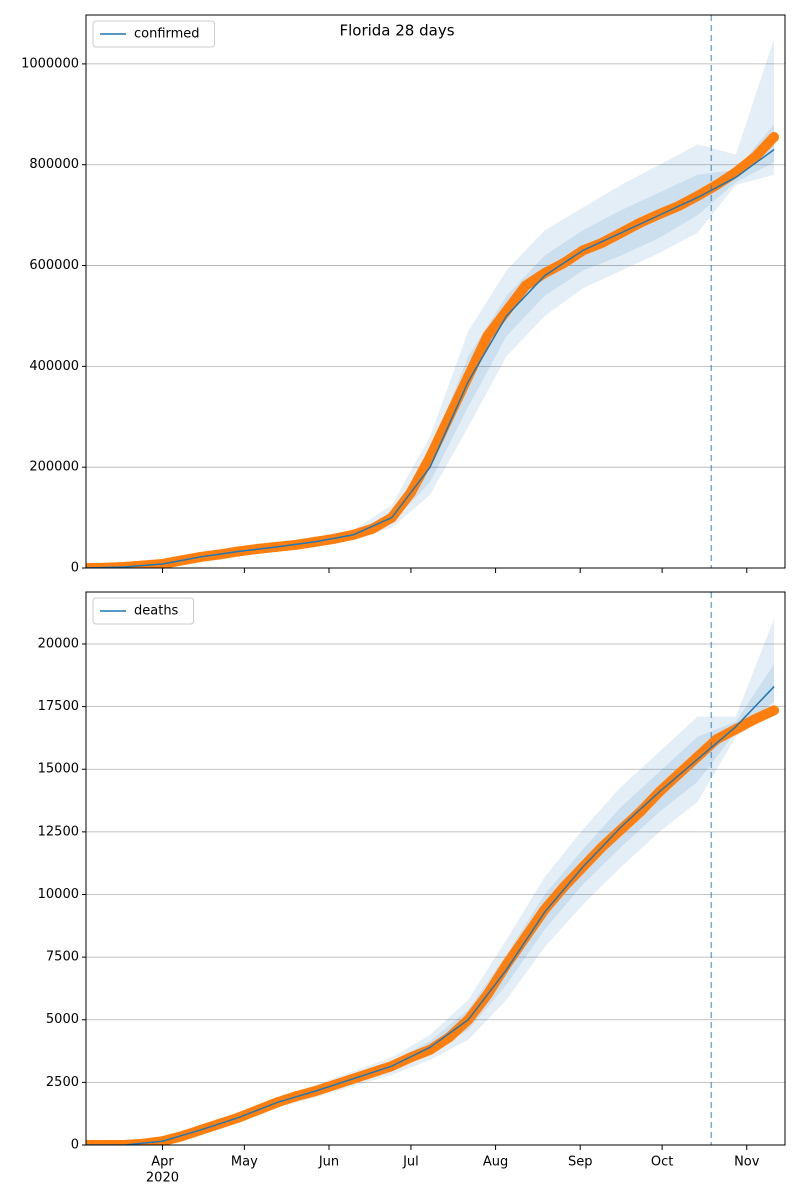 The width and height of the screenshot is (800, 1200). I want to click on y-tick-label: 2500, so click(62, 1082).